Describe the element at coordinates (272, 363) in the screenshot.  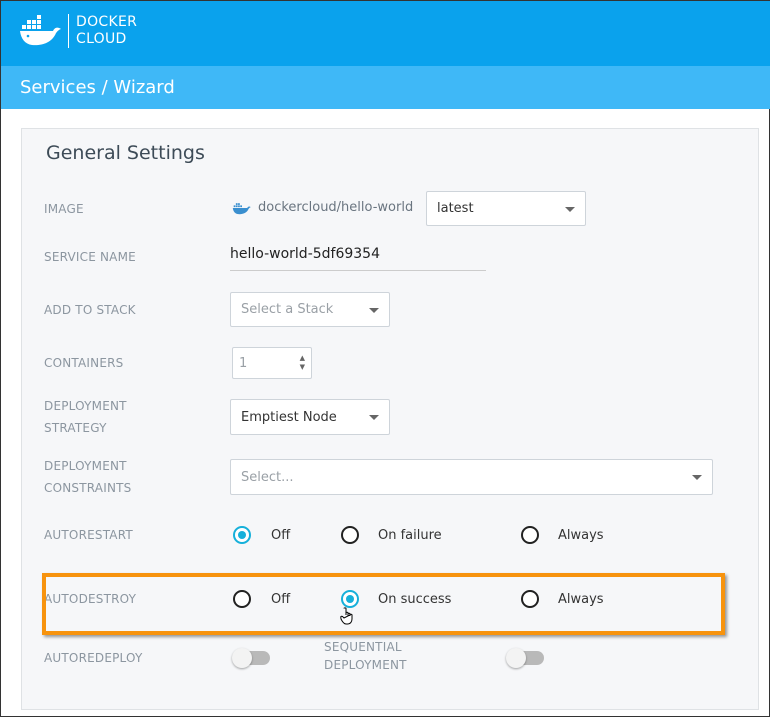
I see `containers-stepper: 1 ▲ ▼` at that location.